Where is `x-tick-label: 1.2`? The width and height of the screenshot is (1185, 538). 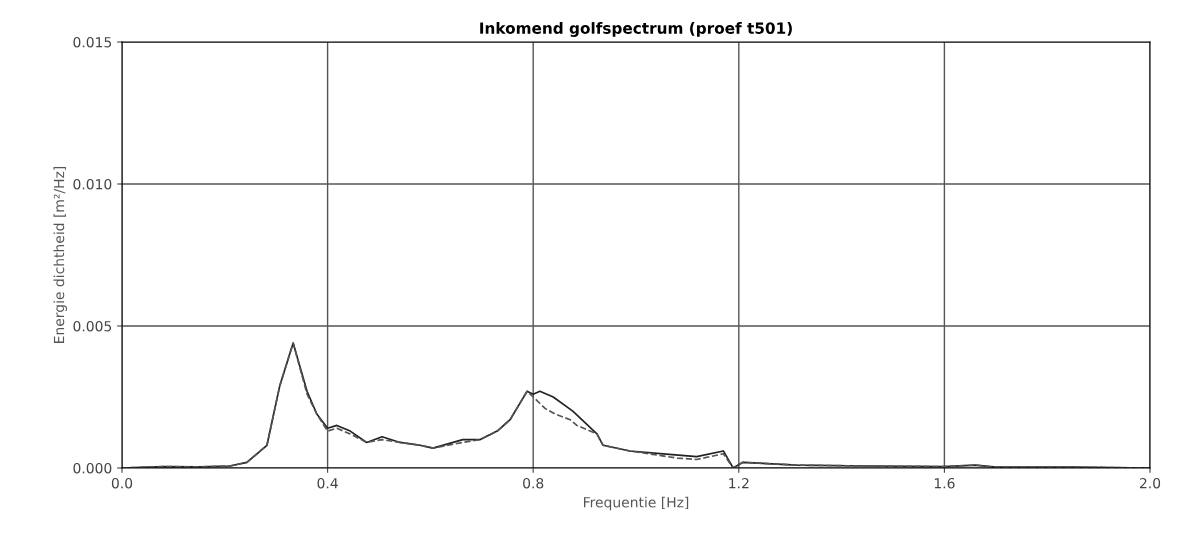
x-tick-label: 1.2 is located at coordinates (739, 483).